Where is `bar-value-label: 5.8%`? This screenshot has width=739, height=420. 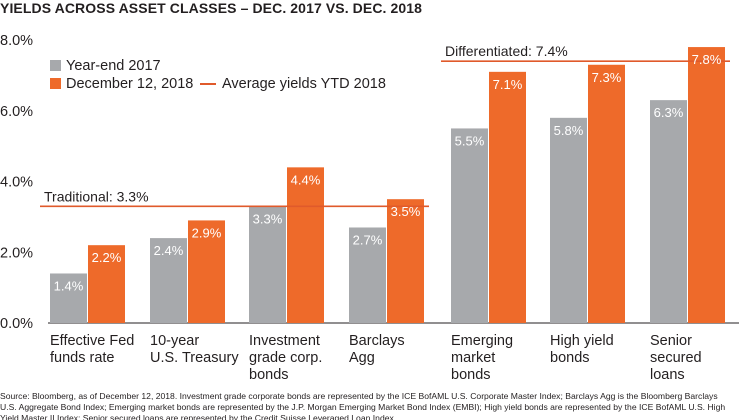
bar-value-label: 5.8% is located at coordinates (569, 130).